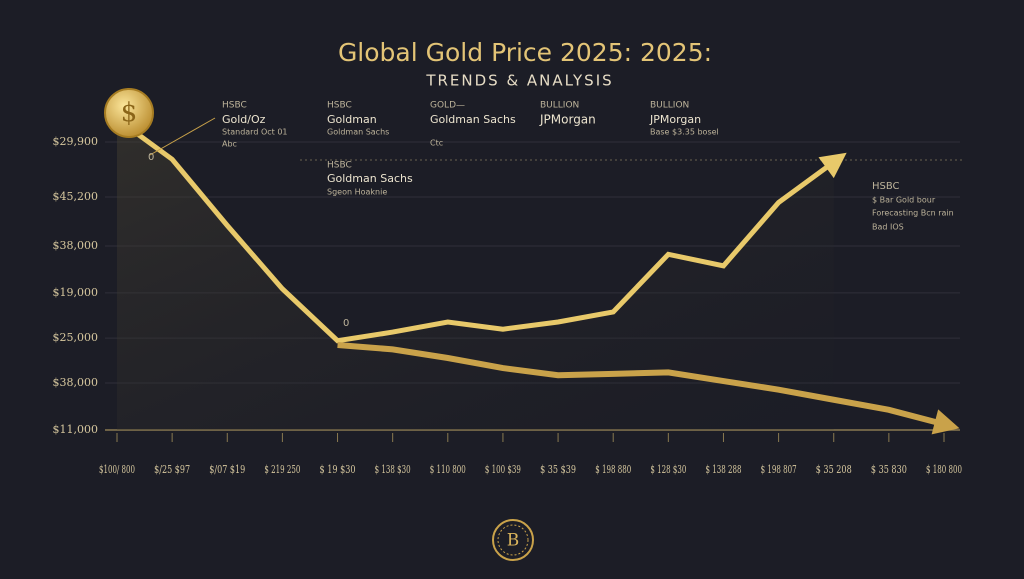  What do you see at coordinates (834, 469) in the screenshot?
I see `x-tick-label: $ 35 208` at bounding box center [834, 469].